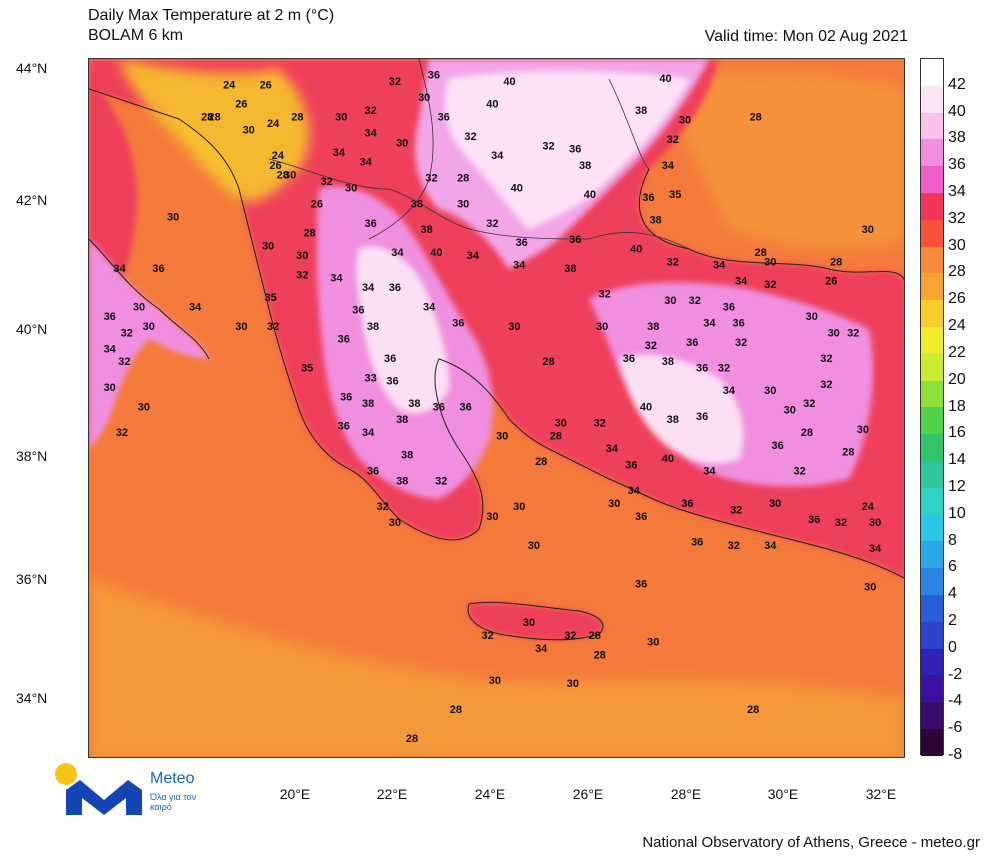 This screenshot has width=1000, height=863. What do you see at coordinates (957, 138) in the screenshot?
I see `color-scale-label: 38` at bounding box center [957, 138].